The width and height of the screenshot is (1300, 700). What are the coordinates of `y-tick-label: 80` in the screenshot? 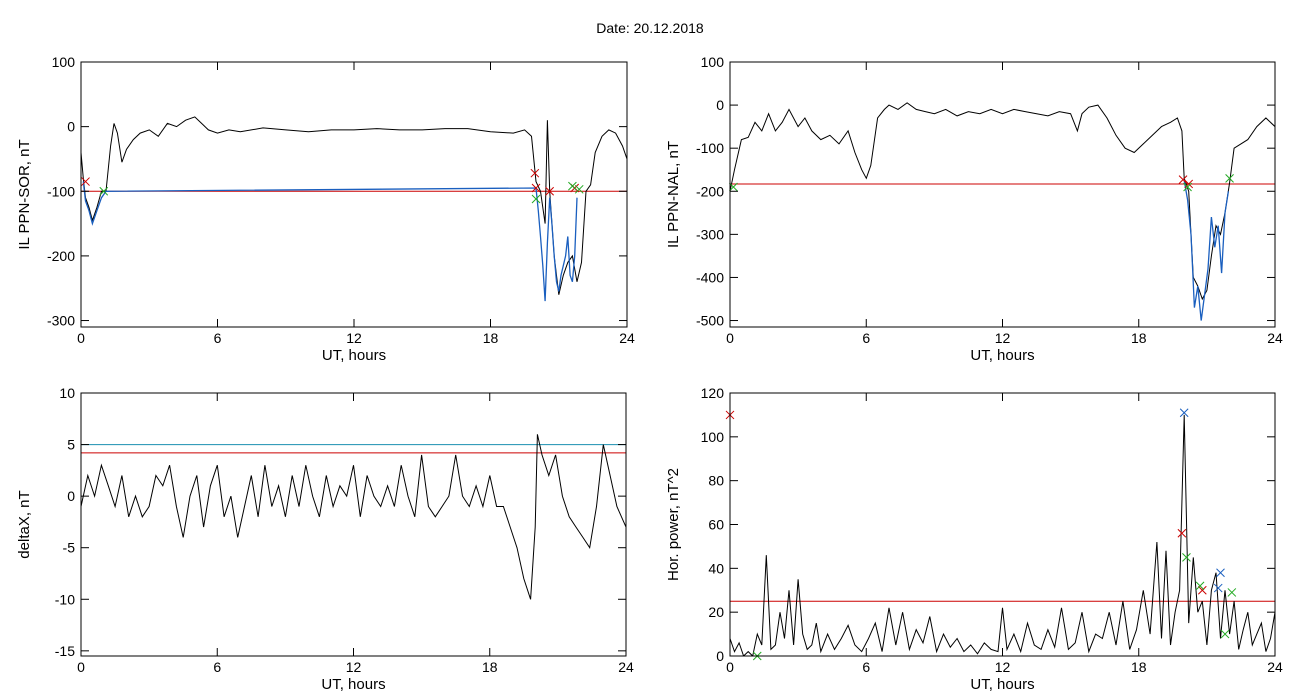 It's located at (716, 481).